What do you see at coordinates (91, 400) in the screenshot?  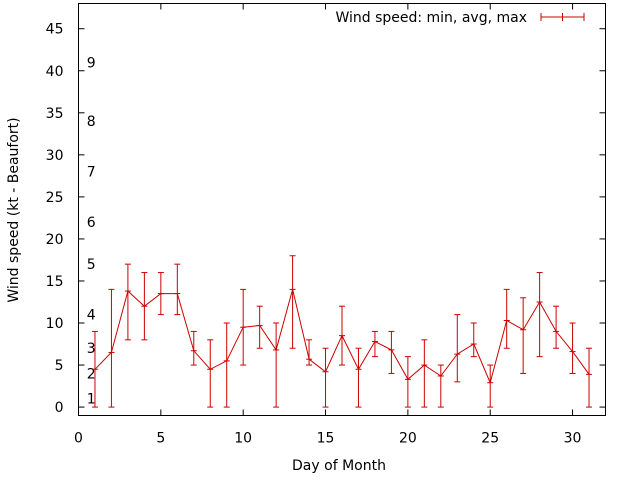 I see `beaufort-label: 1` at bounding box center [91, 400].